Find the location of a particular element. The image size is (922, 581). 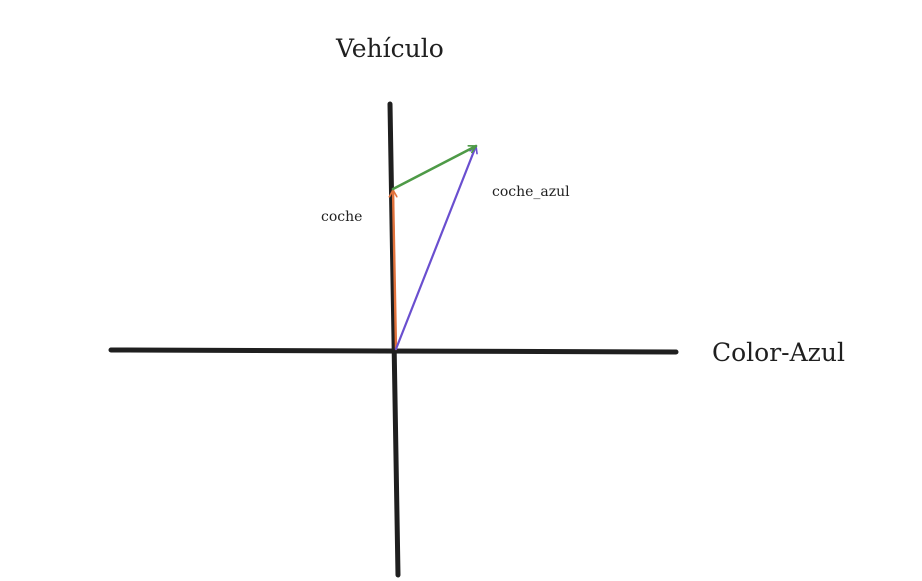

horizontal-axis-label: Color-Azul is located at coordinates (778, 352).